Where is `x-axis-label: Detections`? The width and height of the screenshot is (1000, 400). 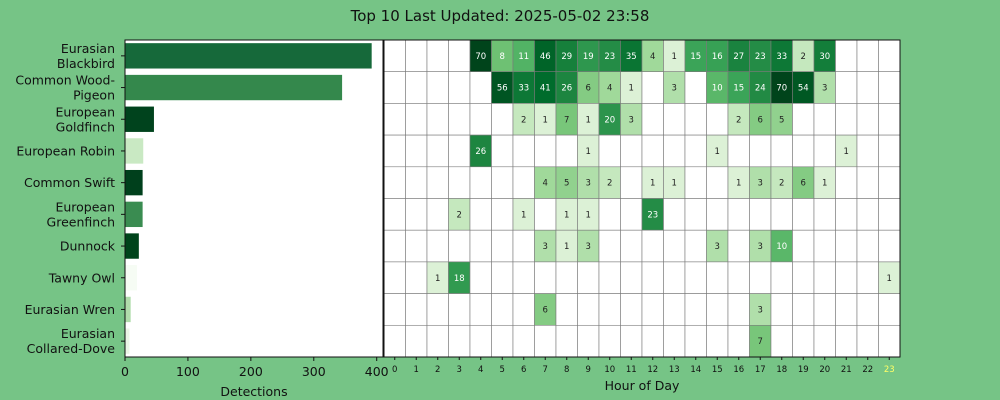
x-axis-label: Detections is located at coordinates (253, 391).